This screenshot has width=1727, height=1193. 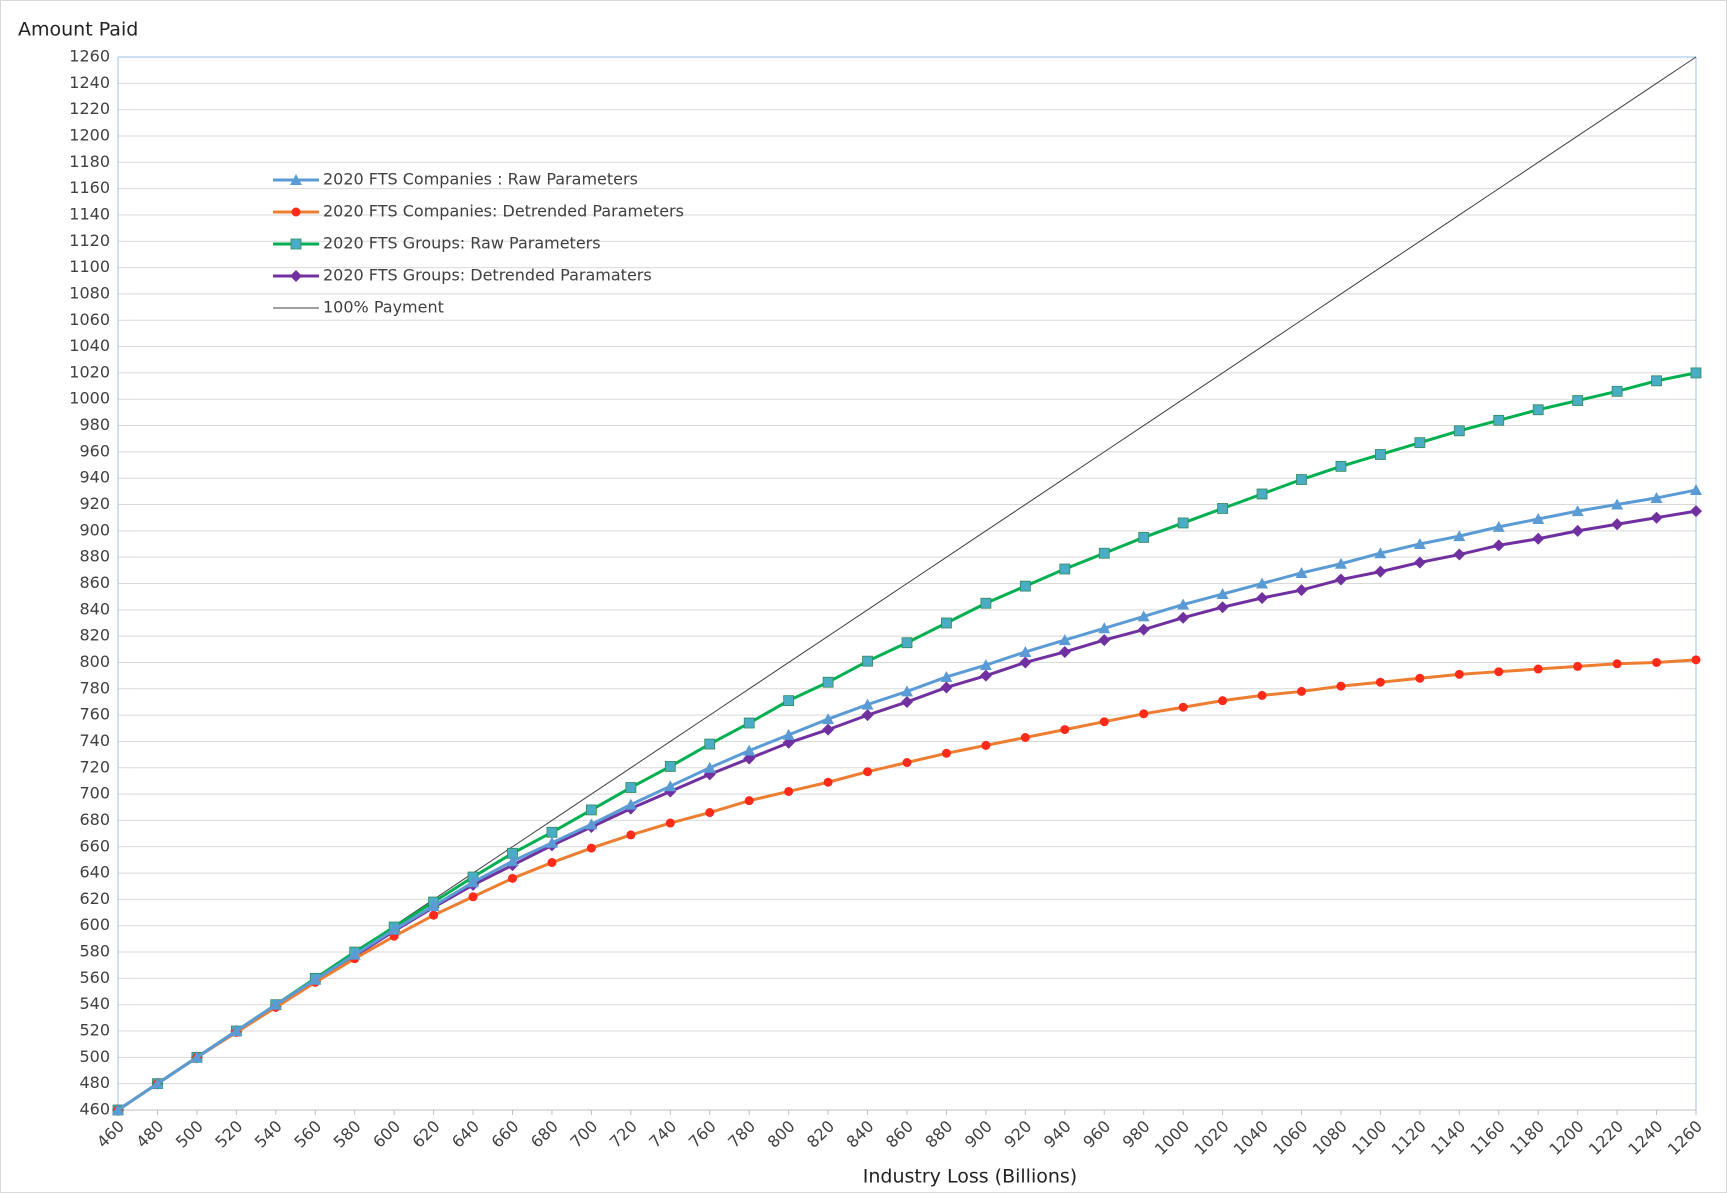 What do you see at coordinates (89, 161) in the screenshot?
I see `y-tick-label: 1180` at bounding box center [89, 161].